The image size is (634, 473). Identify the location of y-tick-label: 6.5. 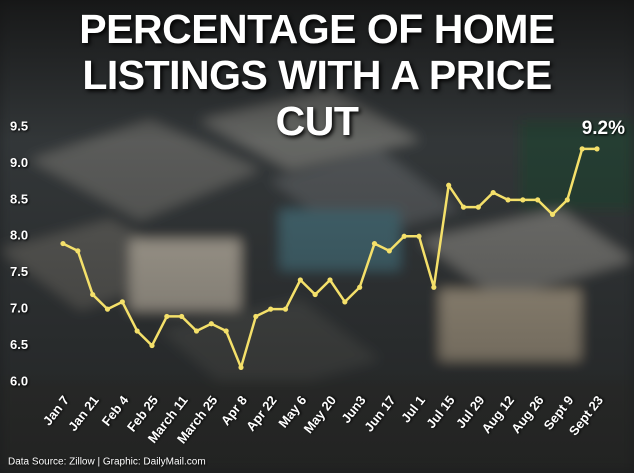
(19, 344).